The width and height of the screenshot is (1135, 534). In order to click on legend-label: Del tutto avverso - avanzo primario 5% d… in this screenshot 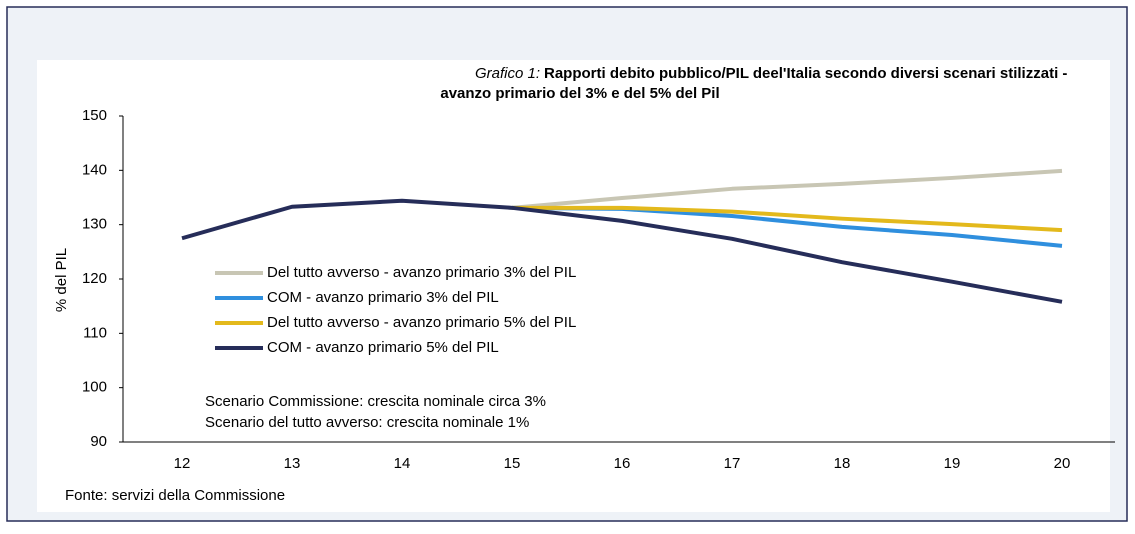, I will do `click(421, 322)`.